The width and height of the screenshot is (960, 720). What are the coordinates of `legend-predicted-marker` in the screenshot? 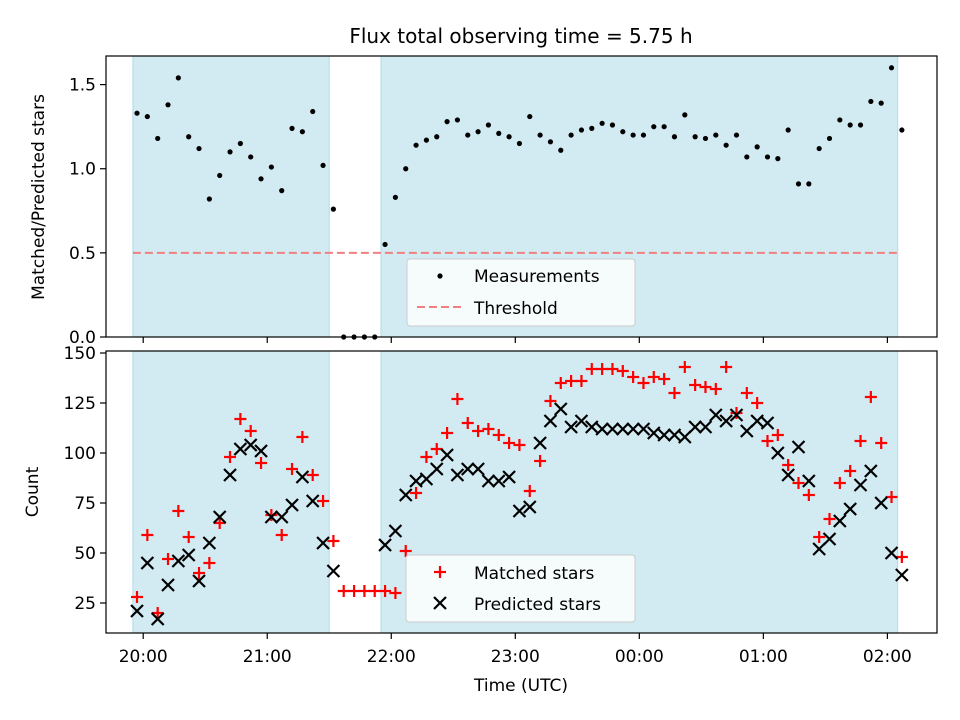 It's located at (440, 603).